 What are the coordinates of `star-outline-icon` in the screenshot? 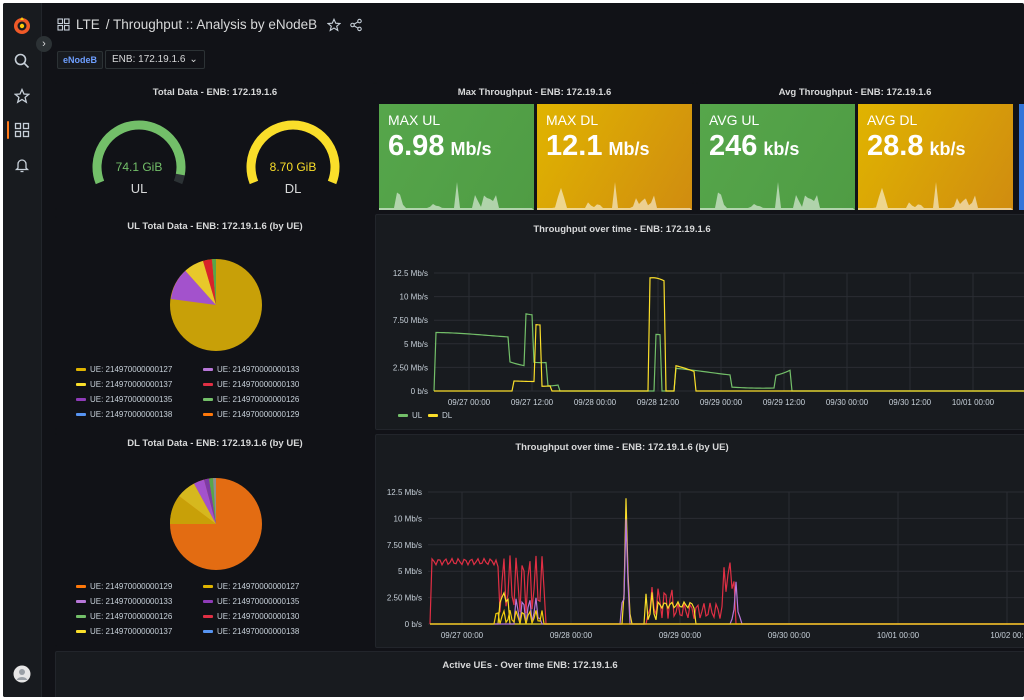 It's located at (334, 24).